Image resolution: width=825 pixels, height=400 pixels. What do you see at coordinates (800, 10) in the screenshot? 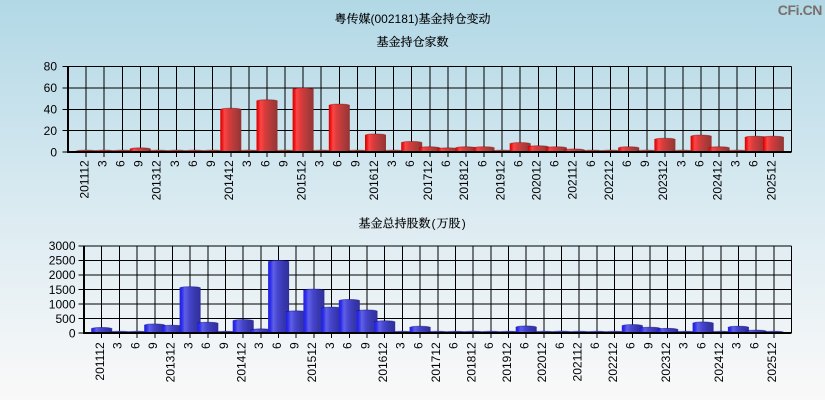
I see `svg-text: CFi.CN` at bounding box center [800, 10].